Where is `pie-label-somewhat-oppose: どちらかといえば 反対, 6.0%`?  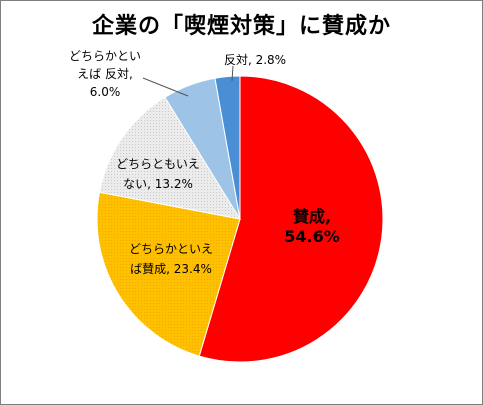
pie-label-somewhat-oppose: どちらかといえば 反対, 6.0% is located at coordinates (105, 74).